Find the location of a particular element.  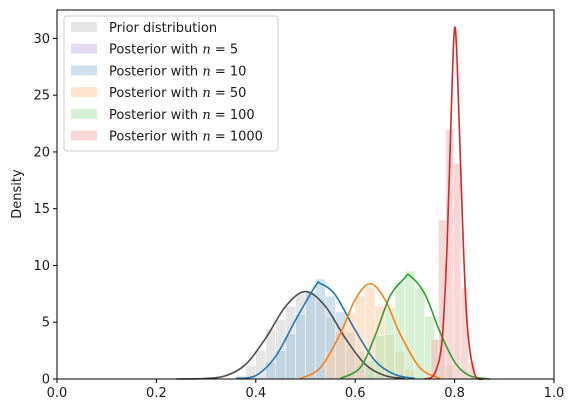

y-tick-label: 30 is located at coordinates (41, 39).